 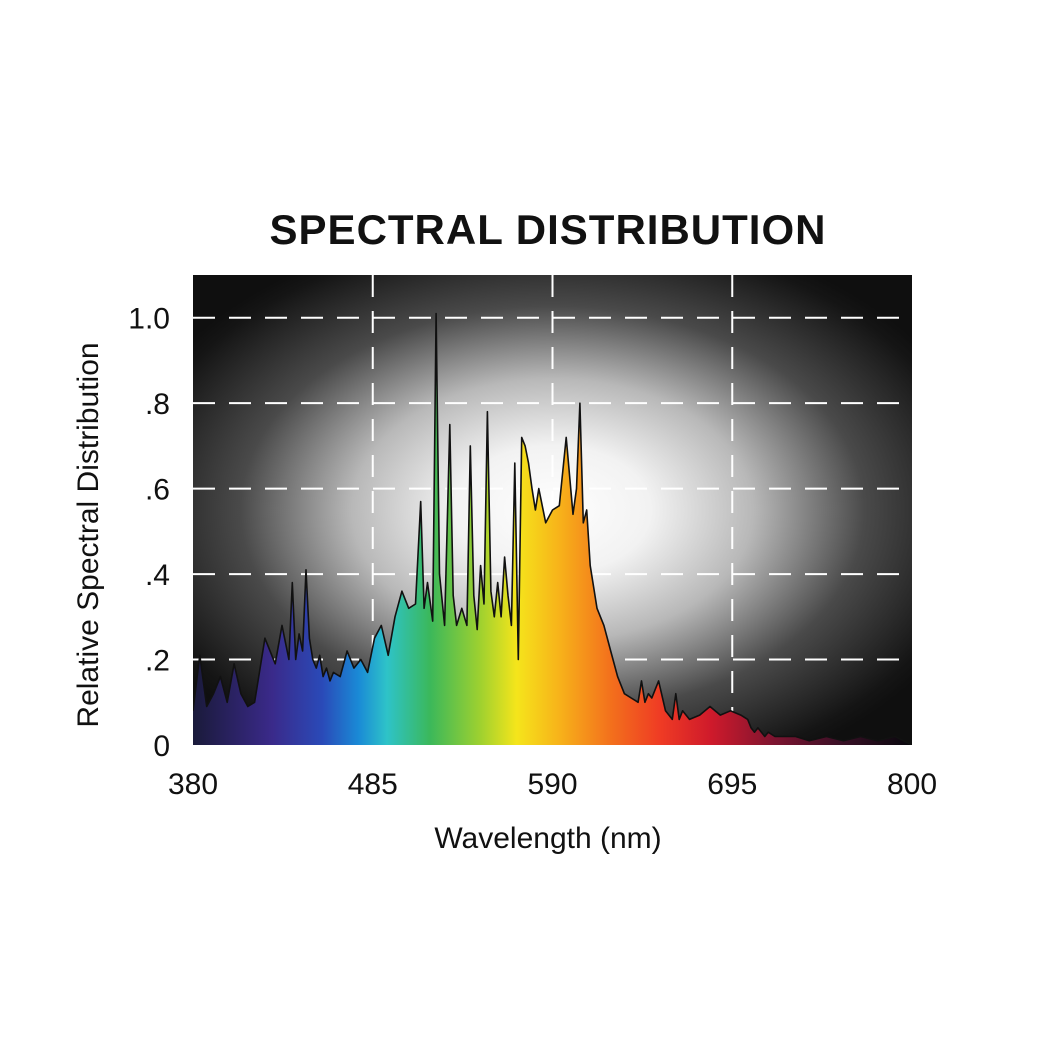 I want to click on chart-title: SPECTRAL DISTRIBUTION, so click(x=548, y=229).